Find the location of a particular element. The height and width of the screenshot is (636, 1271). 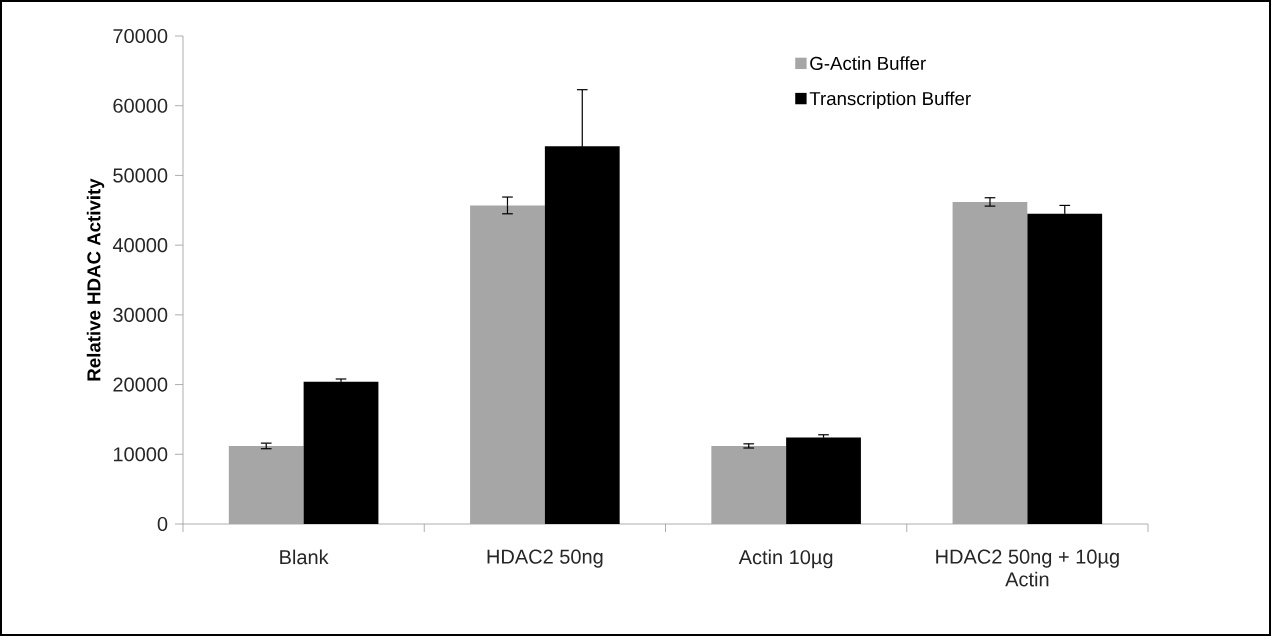

legend-label: G-Actin Buffer is located at coordinates (868, 63).